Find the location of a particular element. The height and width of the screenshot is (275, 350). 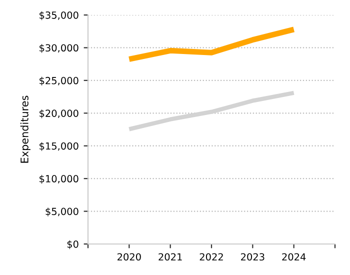

y-tick-label: $15,000 is located at coordinates (59, 146).